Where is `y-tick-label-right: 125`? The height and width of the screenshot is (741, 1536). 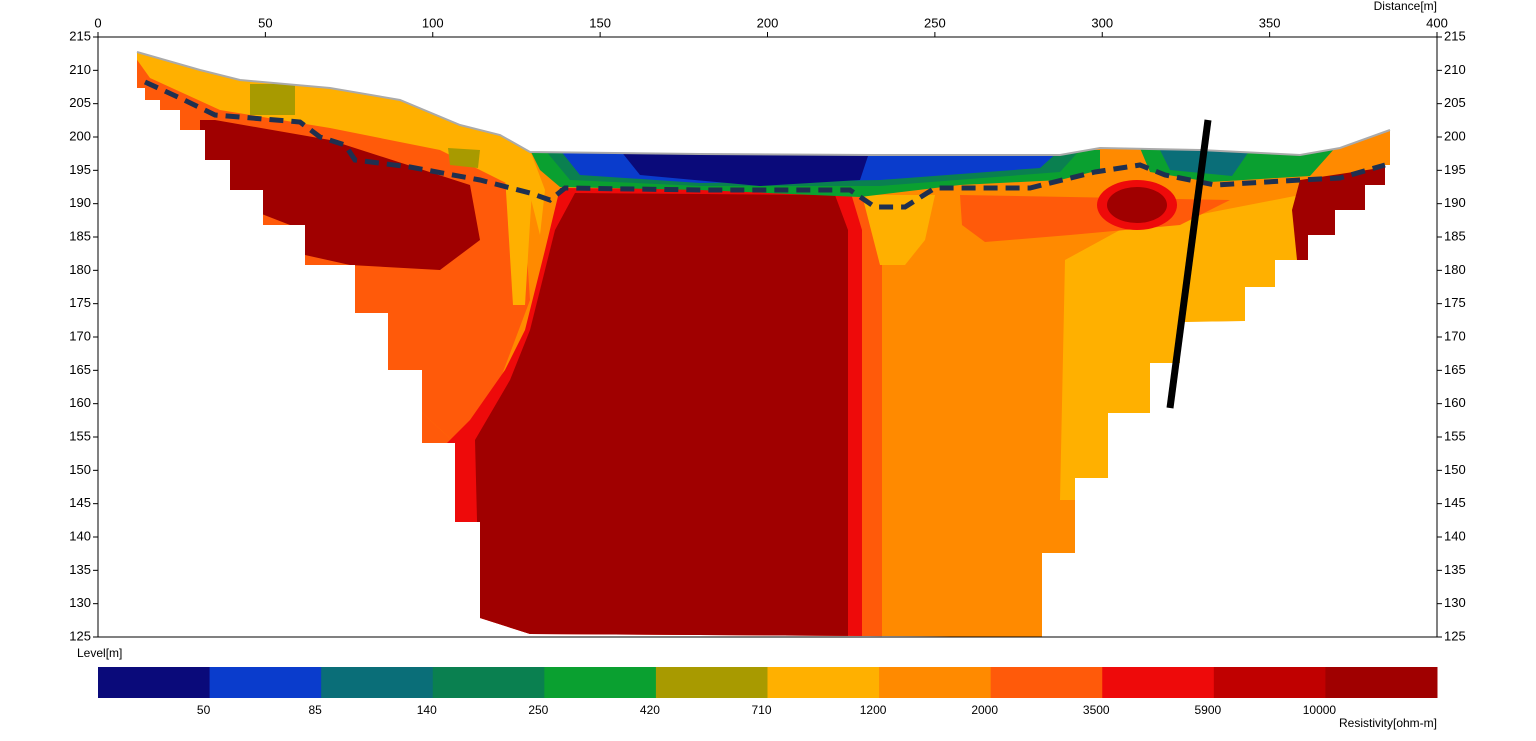 y-tick-label-right: 125 is located at coordinates (1455, 635).